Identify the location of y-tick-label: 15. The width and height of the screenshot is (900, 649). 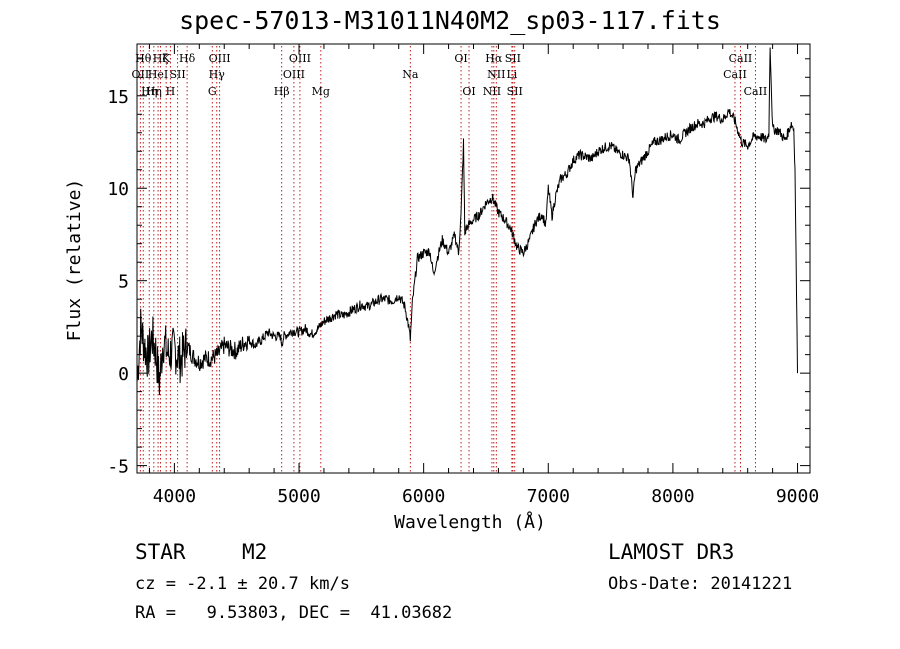
(118, 97).